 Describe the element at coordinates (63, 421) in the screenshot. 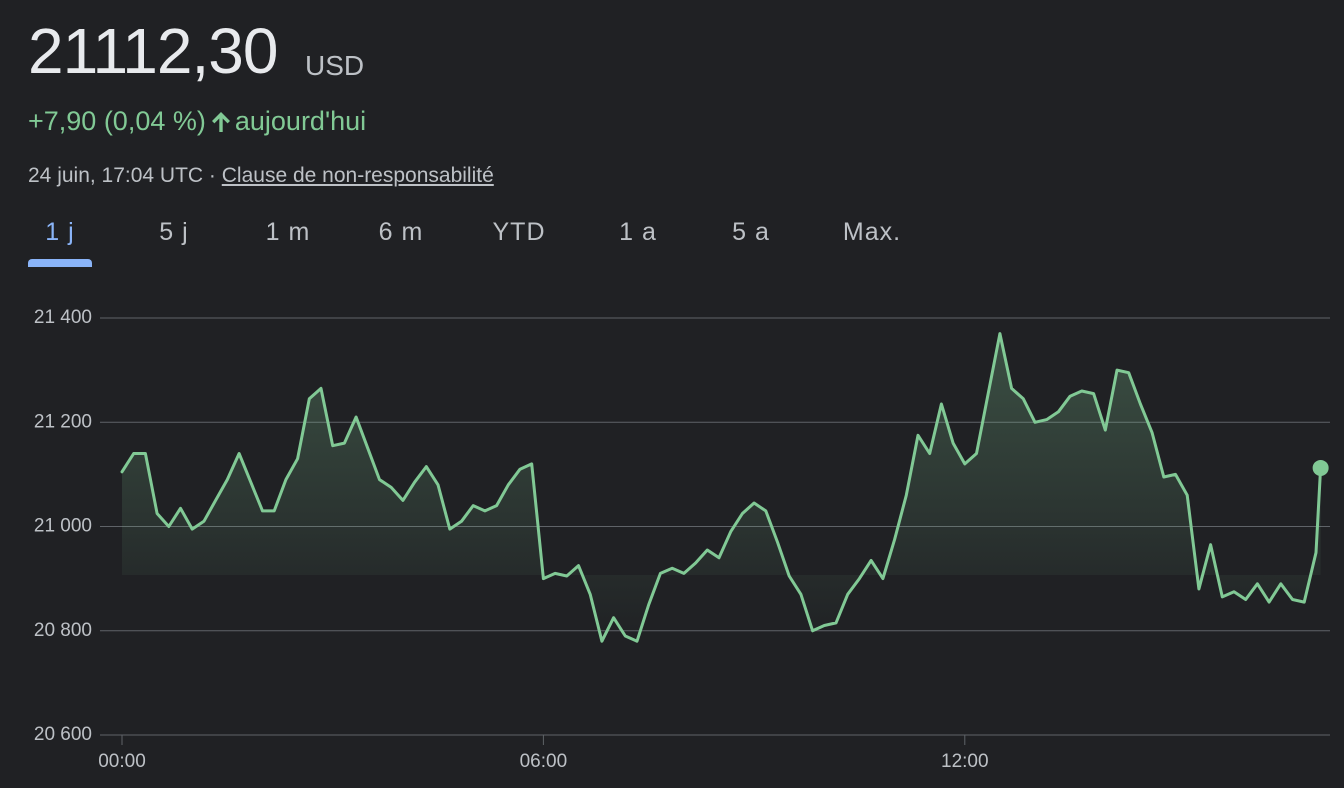

I see `y-tick-label: 21 200` at that location.